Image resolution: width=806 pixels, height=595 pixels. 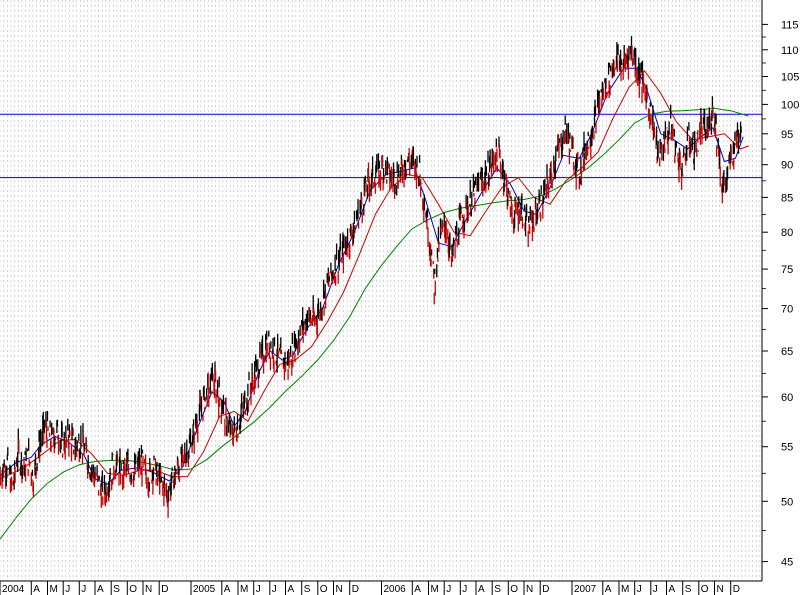 I want to click on y-tick-label: 100, so click(x=790, y=105).